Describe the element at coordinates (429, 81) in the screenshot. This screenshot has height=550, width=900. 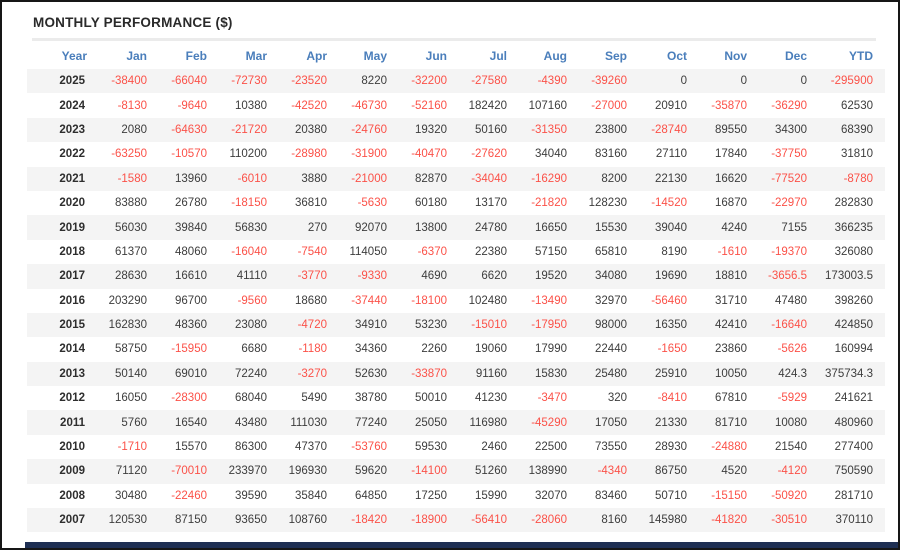
I see `value-cell-jun: -32200` at that location.